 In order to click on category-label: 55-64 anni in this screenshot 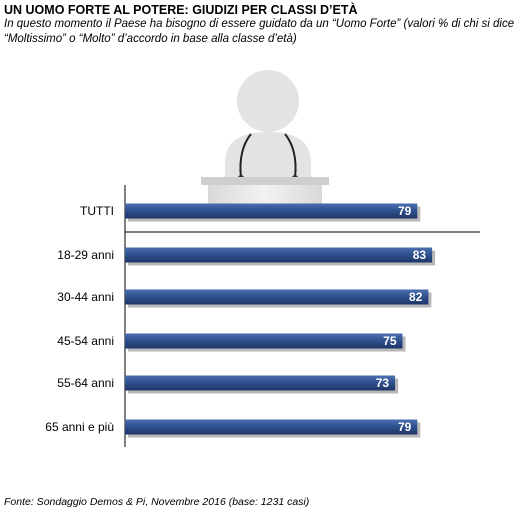, I will do `click(85, 383)`.